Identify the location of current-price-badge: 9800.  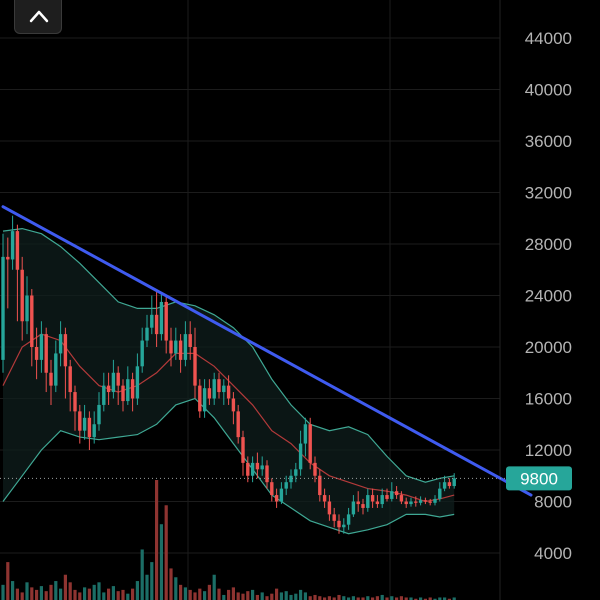
(539, 478).